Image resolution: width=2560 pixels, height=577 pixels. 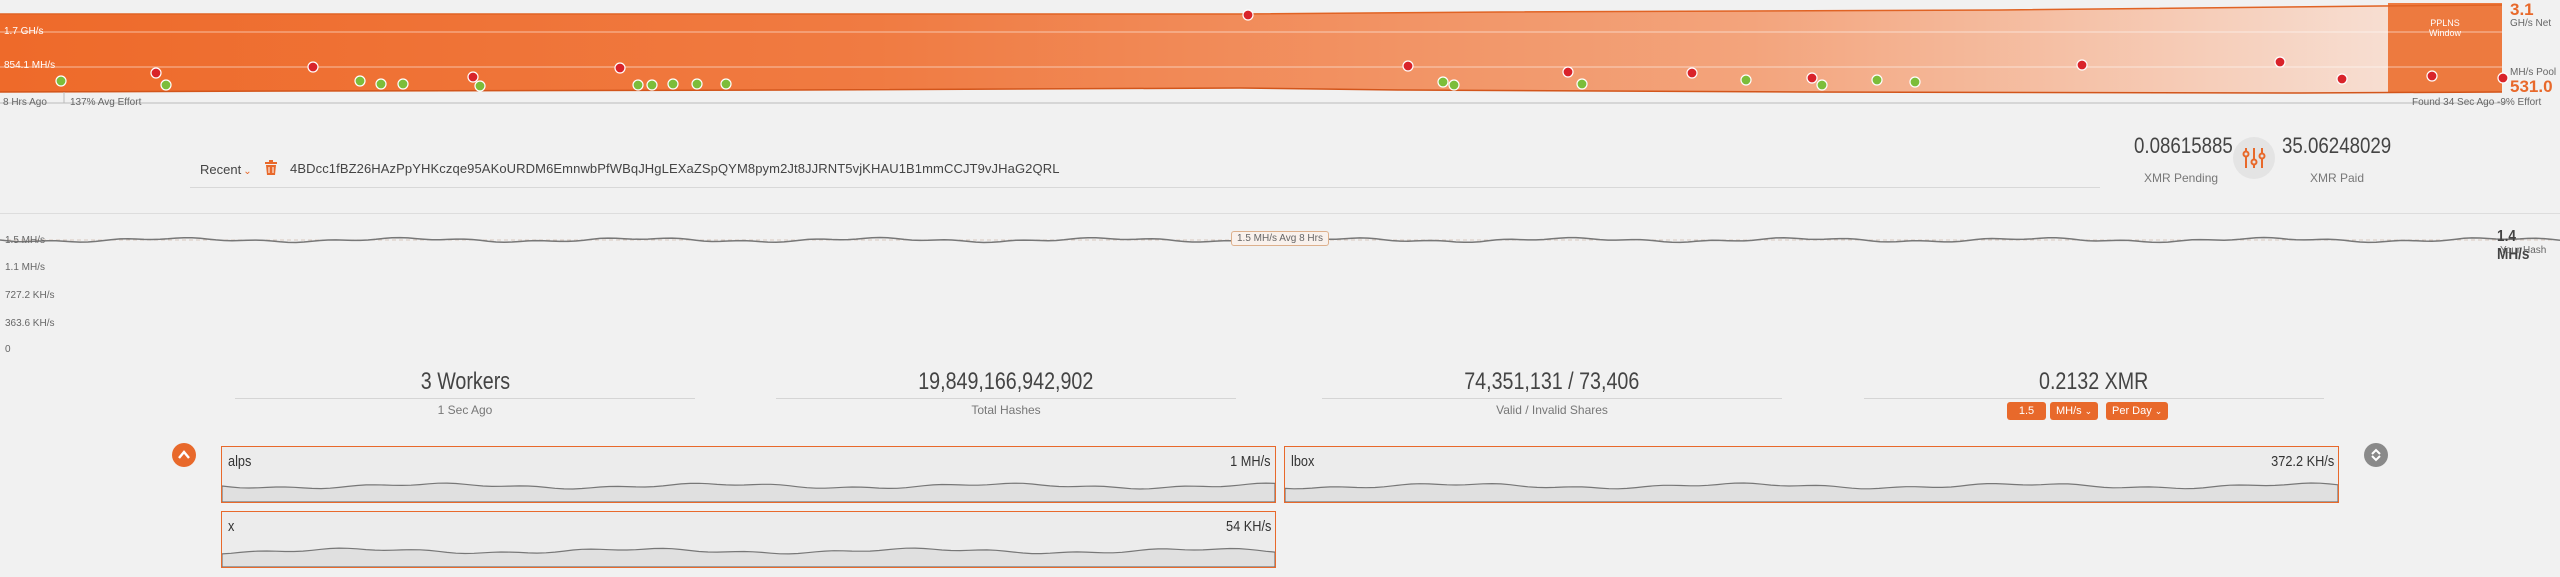 What do you see at coordinates (2531, 86) in the screenshot?
I see `pool-hashrate-value: 531.0` at bounding box center [2531, 86].